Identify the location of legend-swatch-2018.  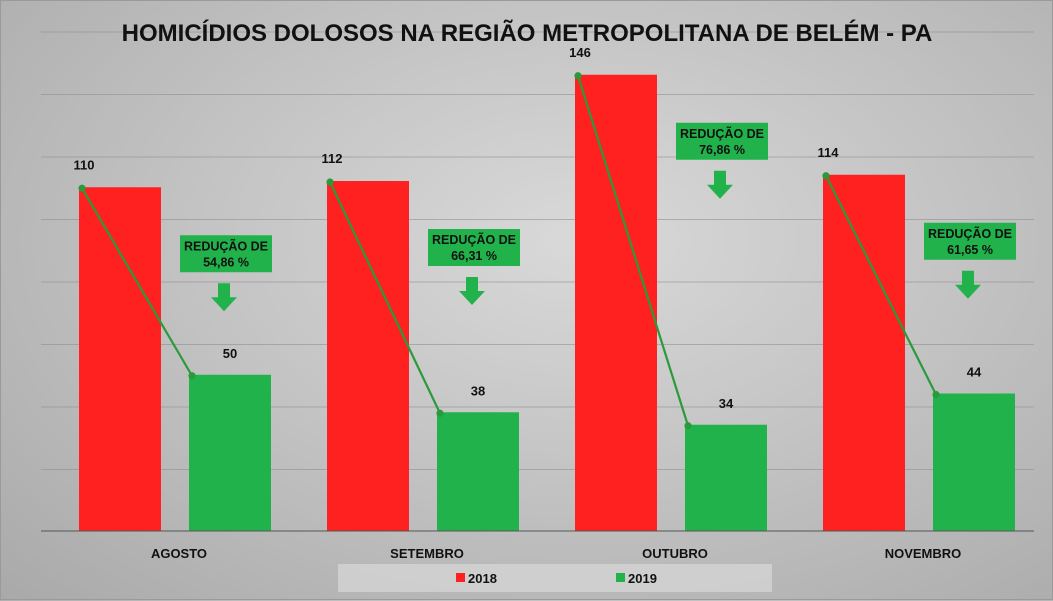
(460, 577).